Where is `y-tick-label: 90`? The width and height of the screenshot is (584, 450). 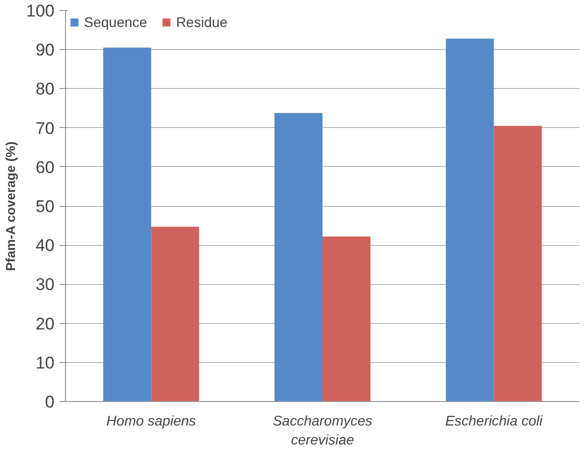 y-tick-label: 90 is located at coordinates (45, 50).